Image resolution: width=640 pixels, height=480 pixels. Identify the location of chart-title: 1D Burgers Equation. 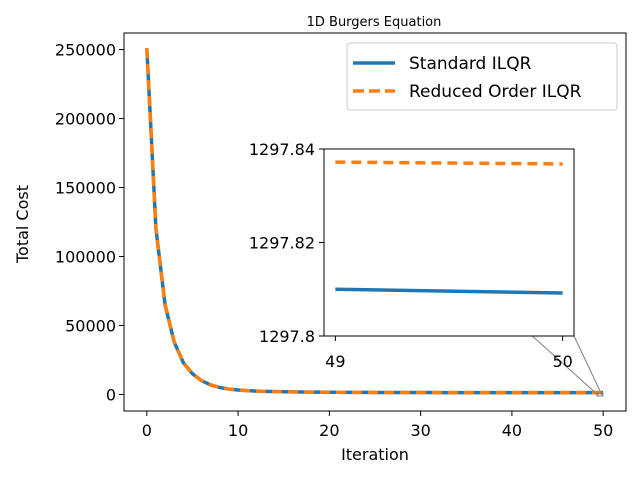
(374, 22).